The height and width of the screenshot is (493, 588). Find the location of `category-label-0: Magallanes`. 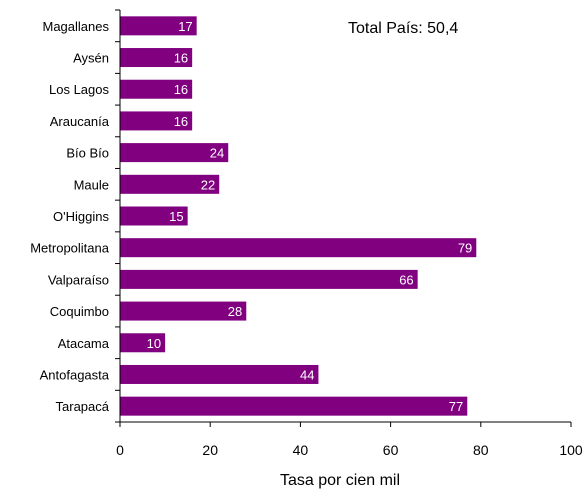

category-label-0: Magallanes is located at coordinates (76, 26).